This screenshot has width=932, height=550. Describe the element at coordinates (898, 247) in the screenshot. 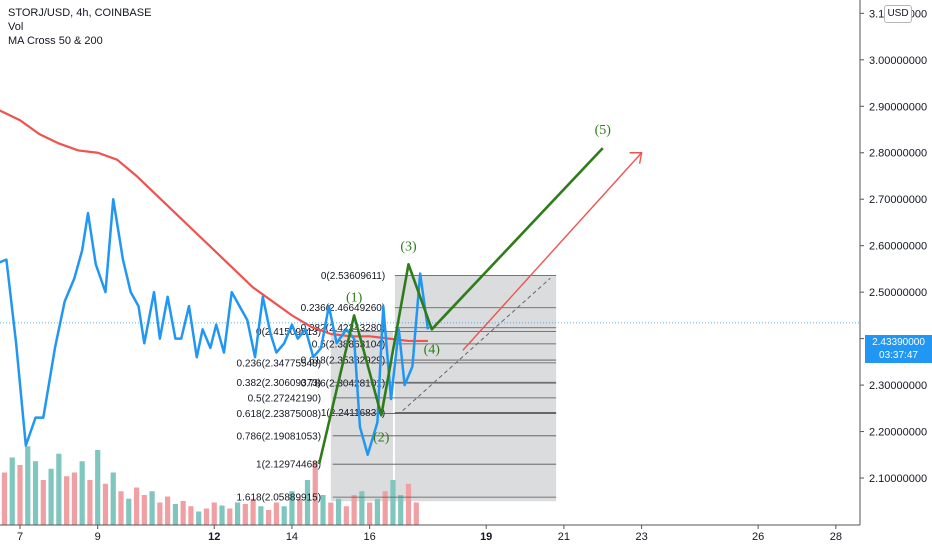

I see `y-tick-label: 2.60000000` at that location.